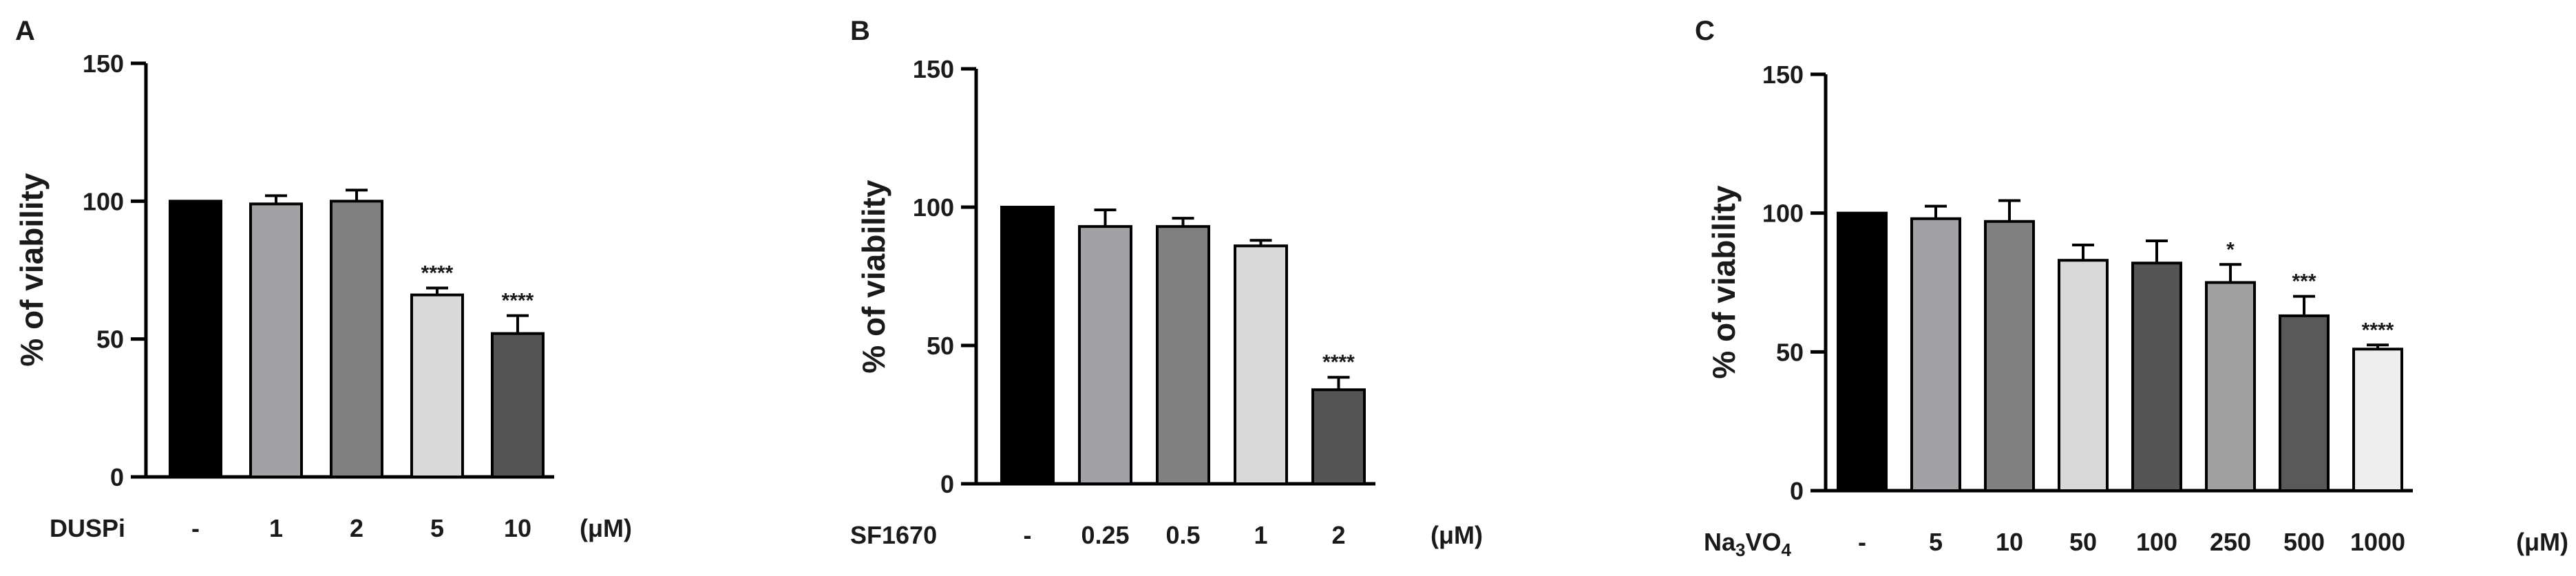 The height and width of the screenshot is (576, 2576). What do you see at coordinates (860, 31) in the screenshot?
I see `panel-letter: B` at bounding box center [860, 31].